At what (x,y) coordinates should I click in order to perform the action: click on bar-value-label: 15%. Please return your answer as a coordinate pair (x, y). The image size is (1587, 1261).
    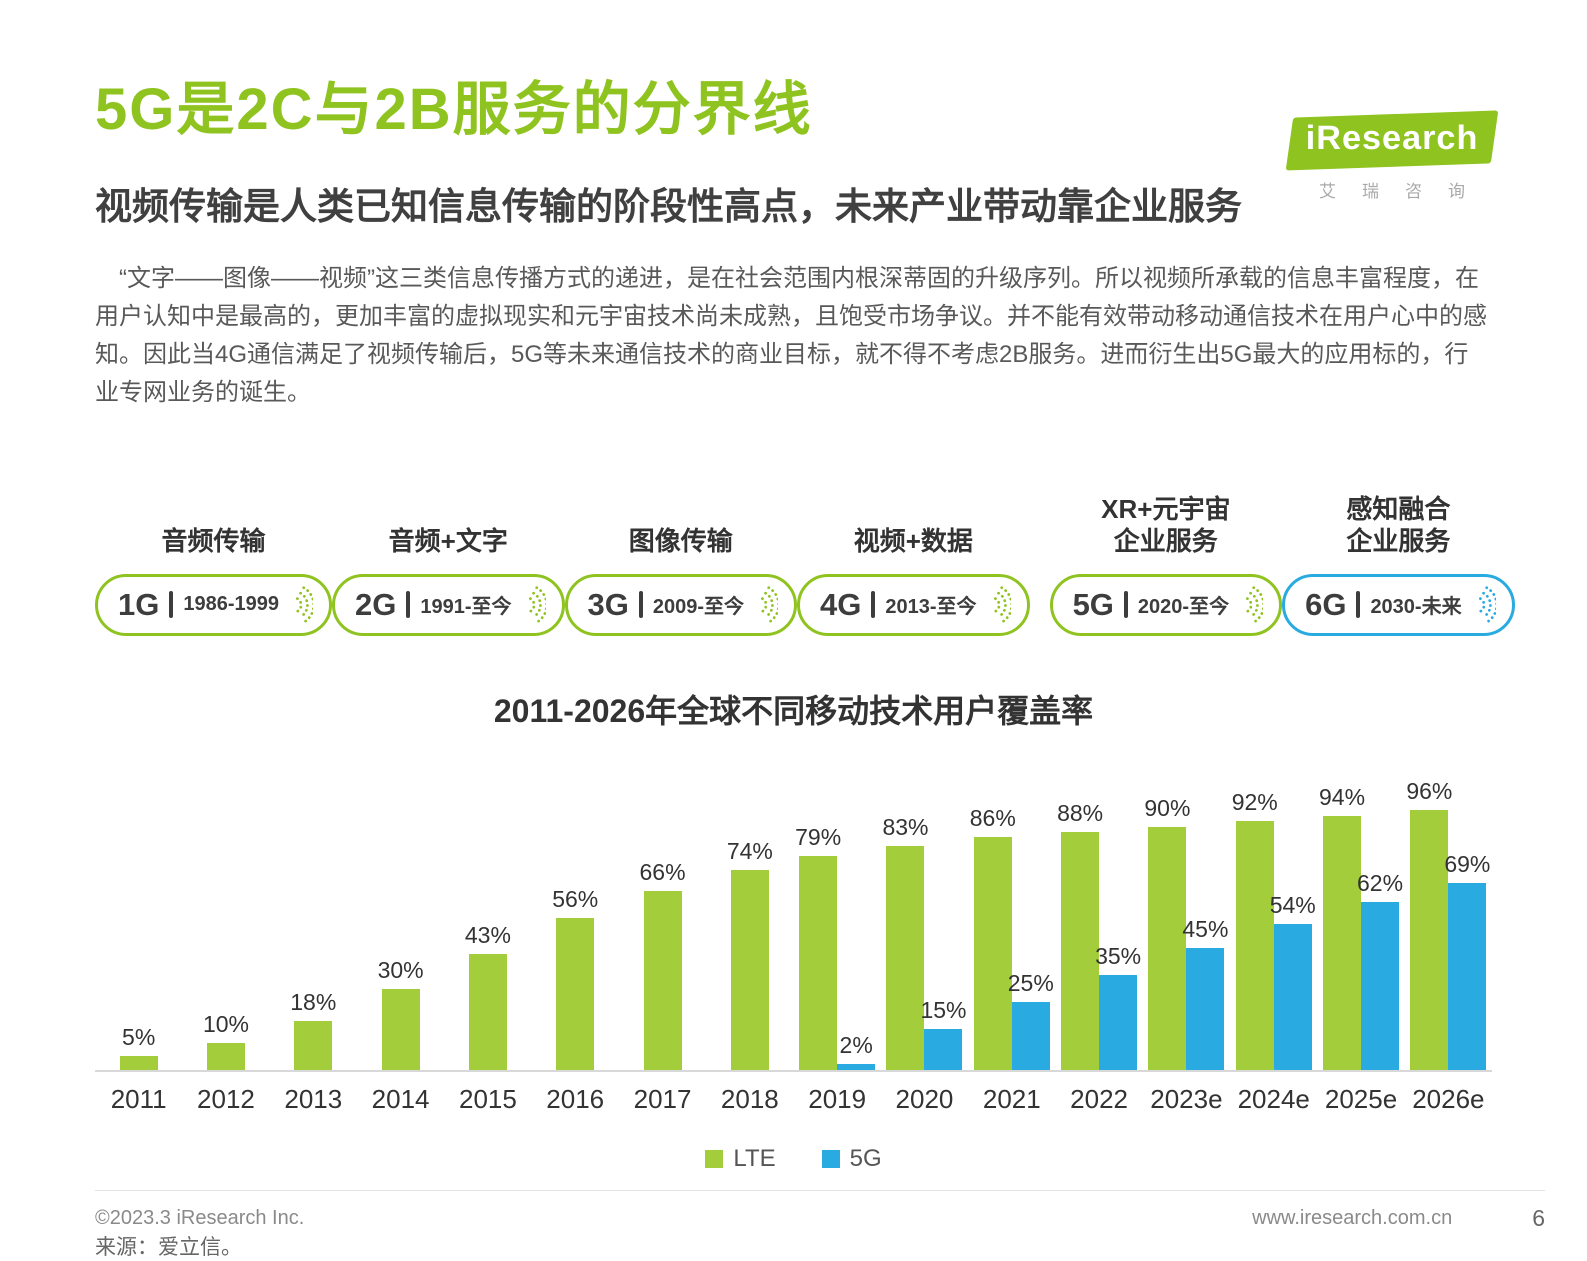
    Looking at the image, I should click on (943, 1010).